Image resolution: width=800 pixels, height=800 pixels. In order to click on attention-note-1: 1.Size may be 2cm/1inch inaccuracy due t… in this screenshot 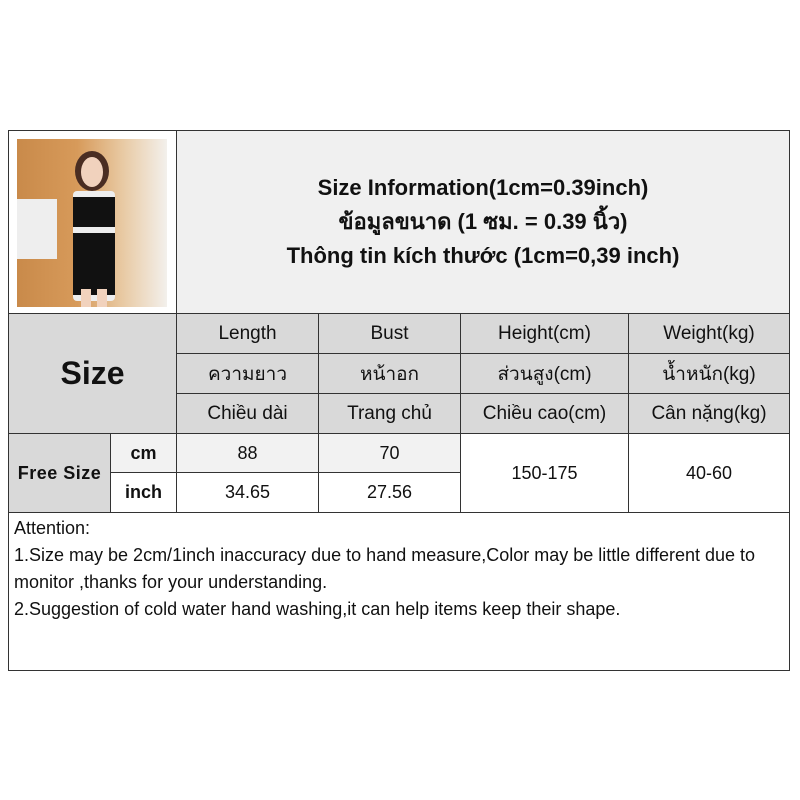, I will do `click(385, 568)`.